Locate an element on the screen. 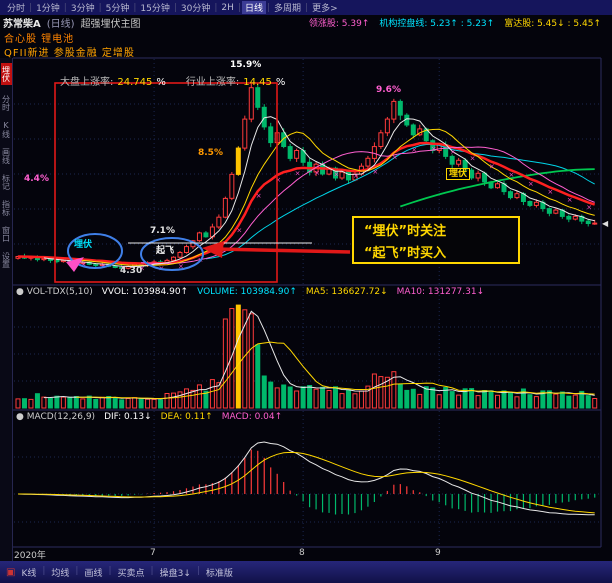  quote-stat: 机构控盘线: 5.23↑ : 5.23↑ is located at coordinates (437, 23).